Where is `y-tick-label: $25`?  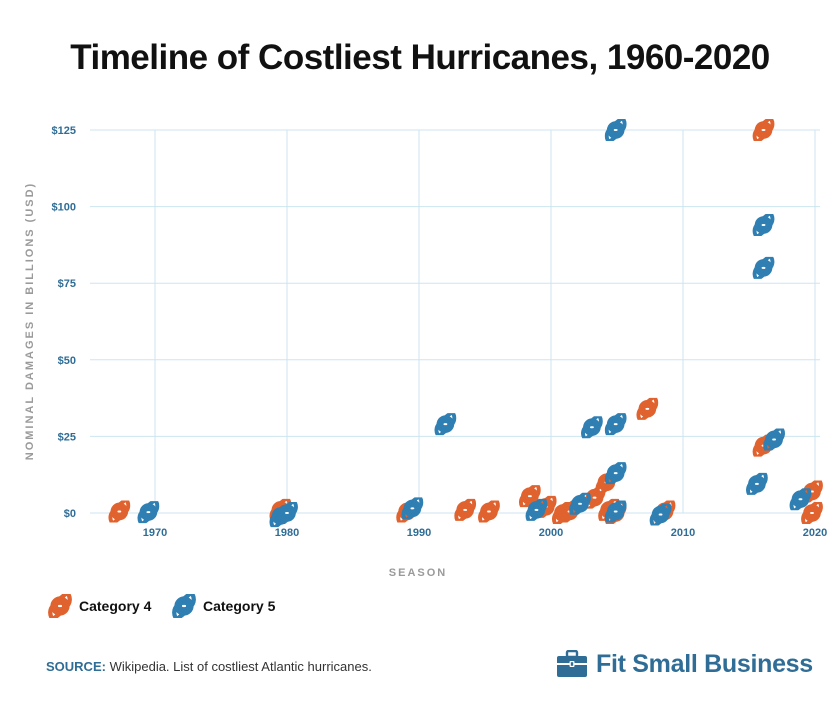
y-tick-label: $25 is located at coordinates (67, 437).